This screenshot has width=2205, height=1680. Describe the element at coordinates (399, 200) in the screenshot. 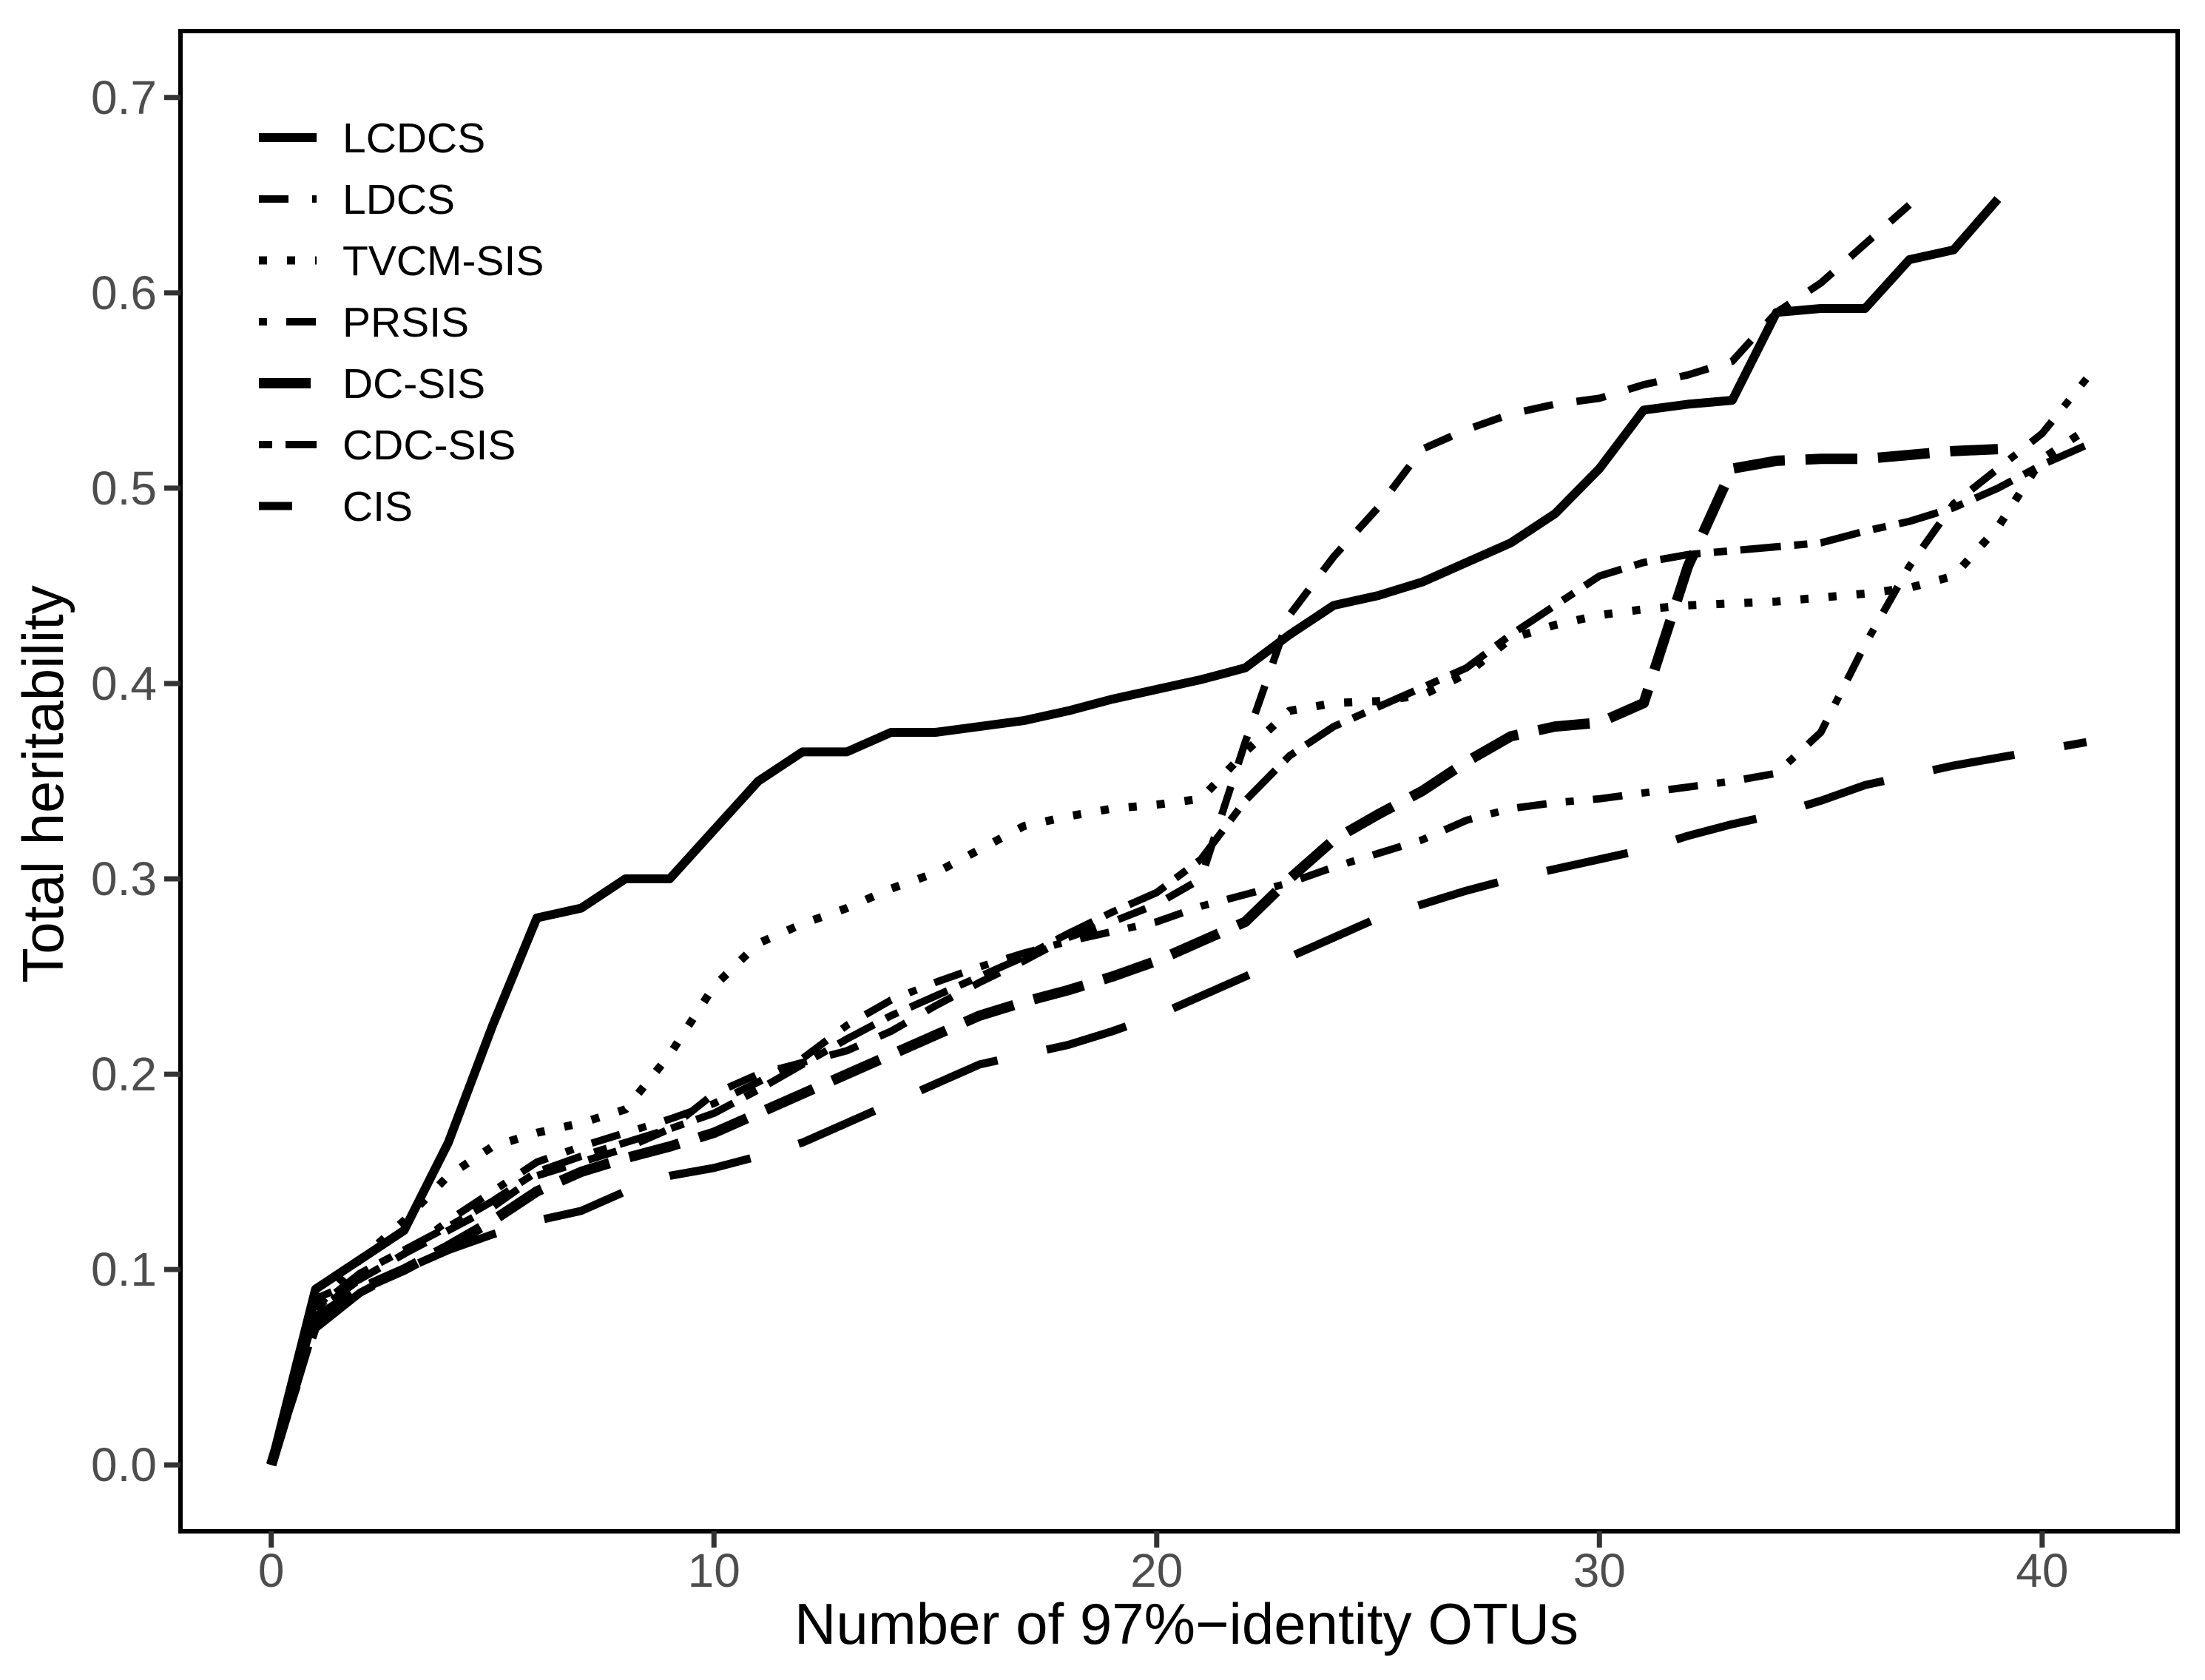

I see `legend-label-ldcs: LDCS` at that location.